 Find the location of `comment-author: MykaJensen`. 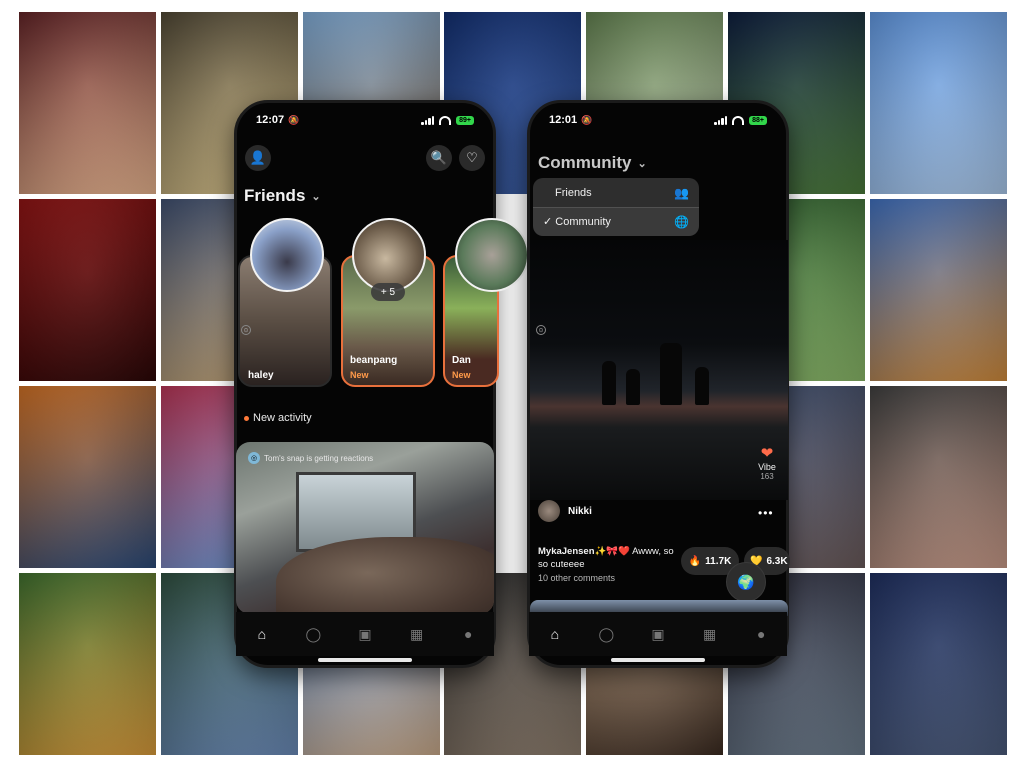

comment-author: MykaJensen is located at coordinates (566, 551).